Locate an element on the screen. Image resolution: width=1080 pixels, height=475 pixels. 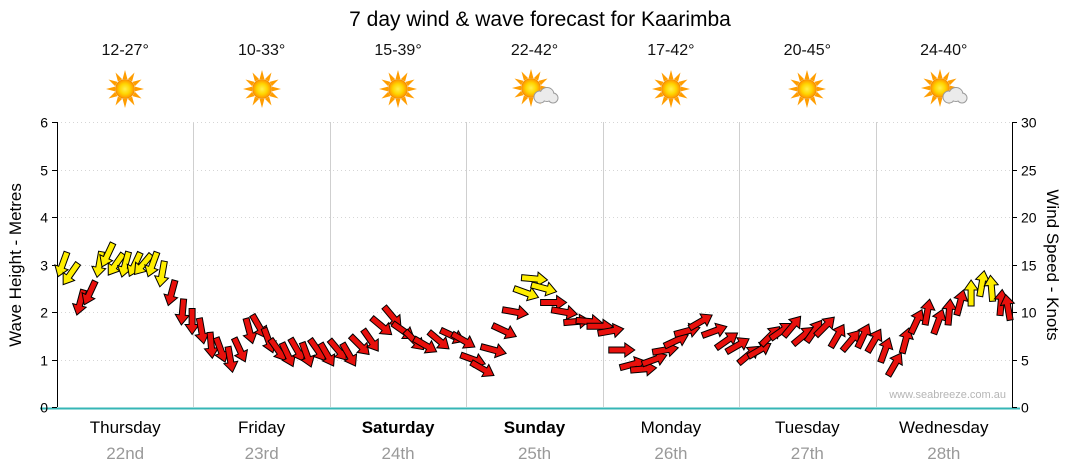
day-name-label: Wednesday is located at coordinates (944, 427).